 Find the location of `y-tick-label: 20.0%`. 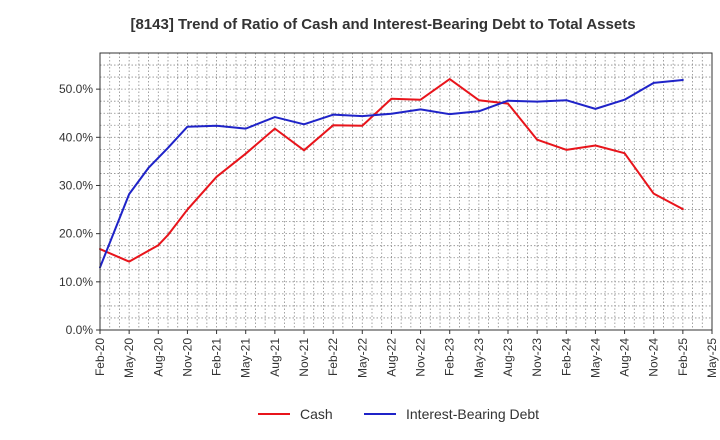

y-tick-label: 20.0% is located at coordinates (76, 234).